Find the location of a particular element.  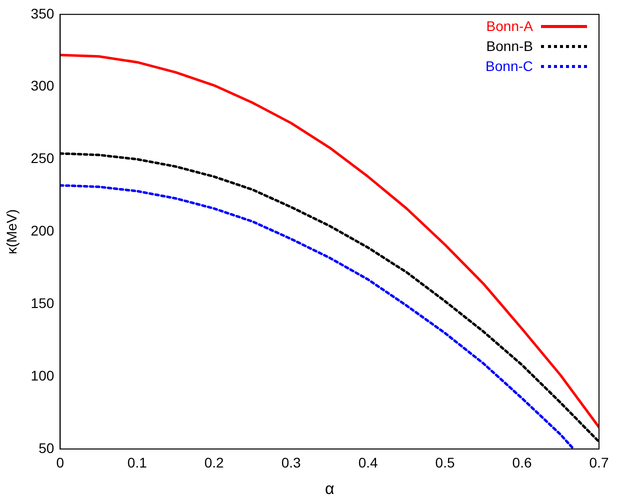

legend-label: Bonn-C is located at coordinates (509, 66).